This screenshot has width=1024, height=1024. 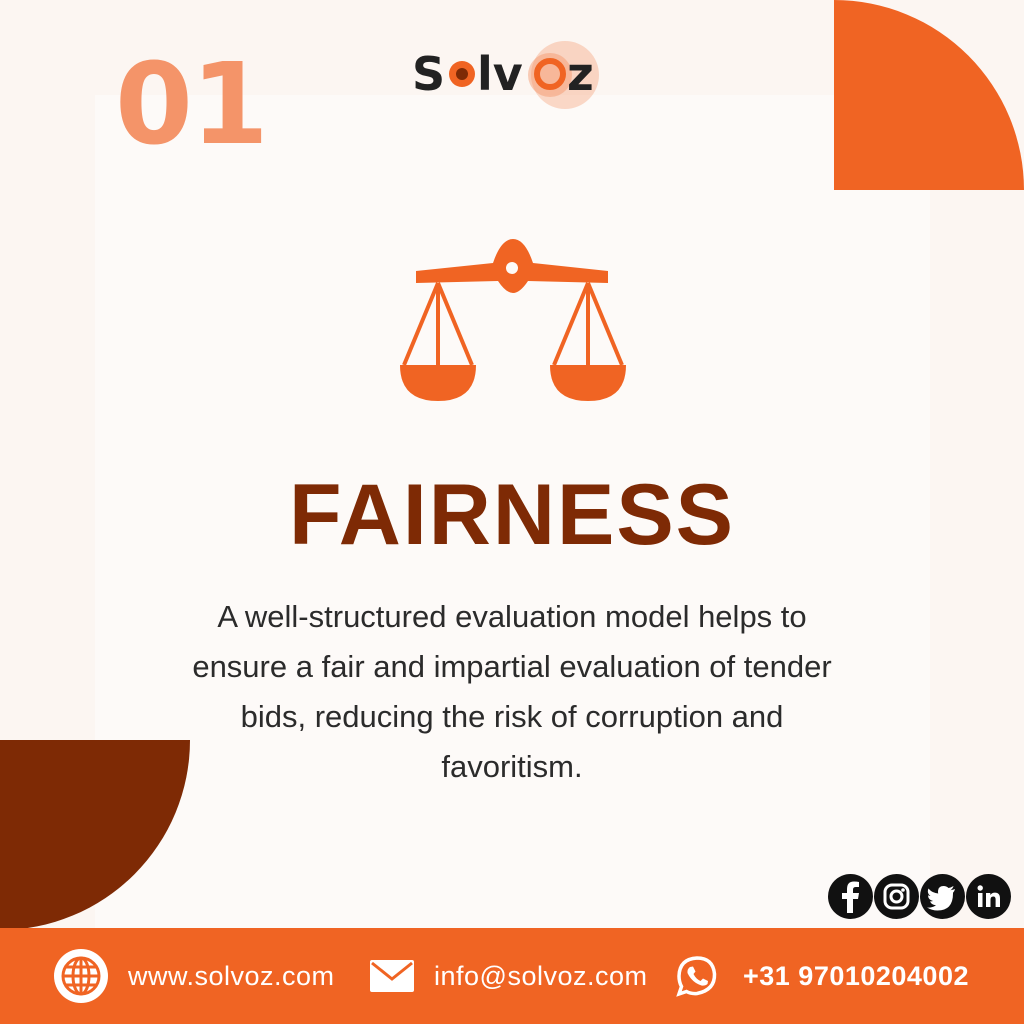 What do you see at coordinates (512, 515) in the screenshot?
I see `page-title: FAIRNESS` at bounding box center [512, 515].